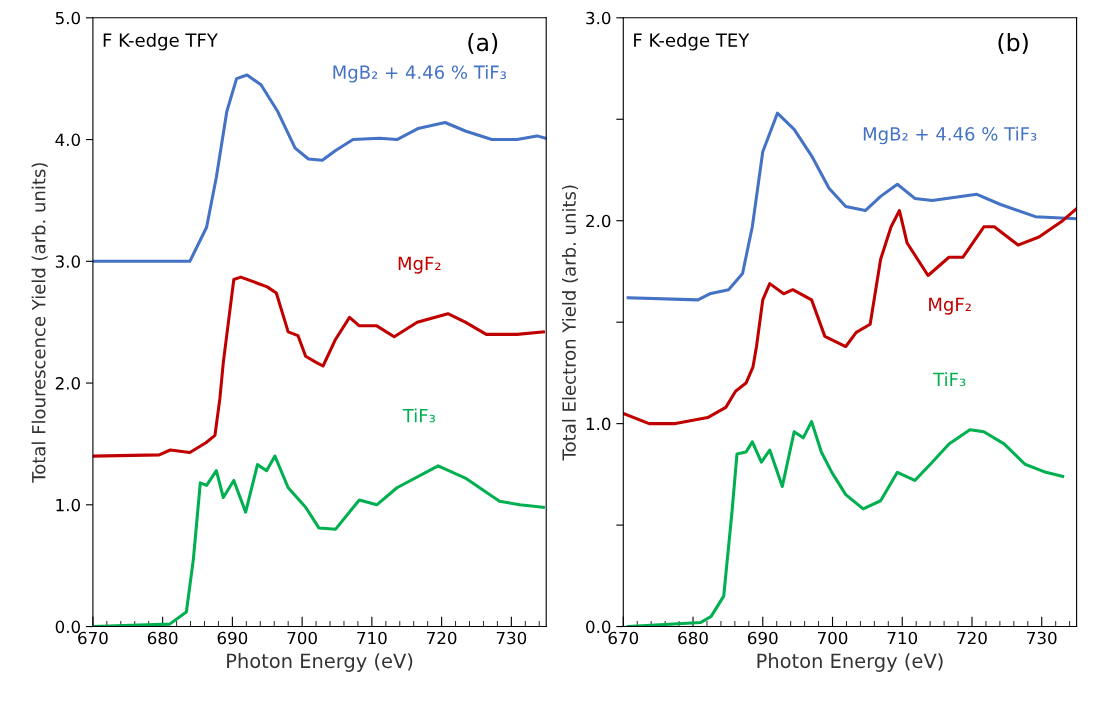 The height and width of the screenshot is (712, 1093). I want to click on y-axis-title: Total Flourescence Yield (arb. units), so click(39, 323).